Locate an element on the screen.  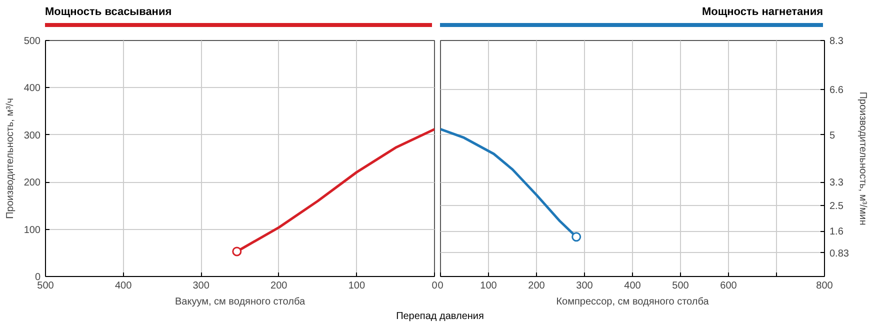
y-tick-label: 300 is located at coordinates (32, 136).